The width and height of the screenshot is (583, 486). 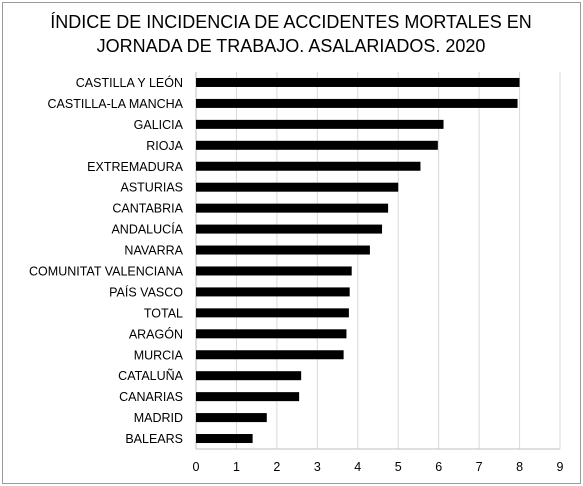 I want to click on x-tick-label: 6, so click(x=438, y=467).